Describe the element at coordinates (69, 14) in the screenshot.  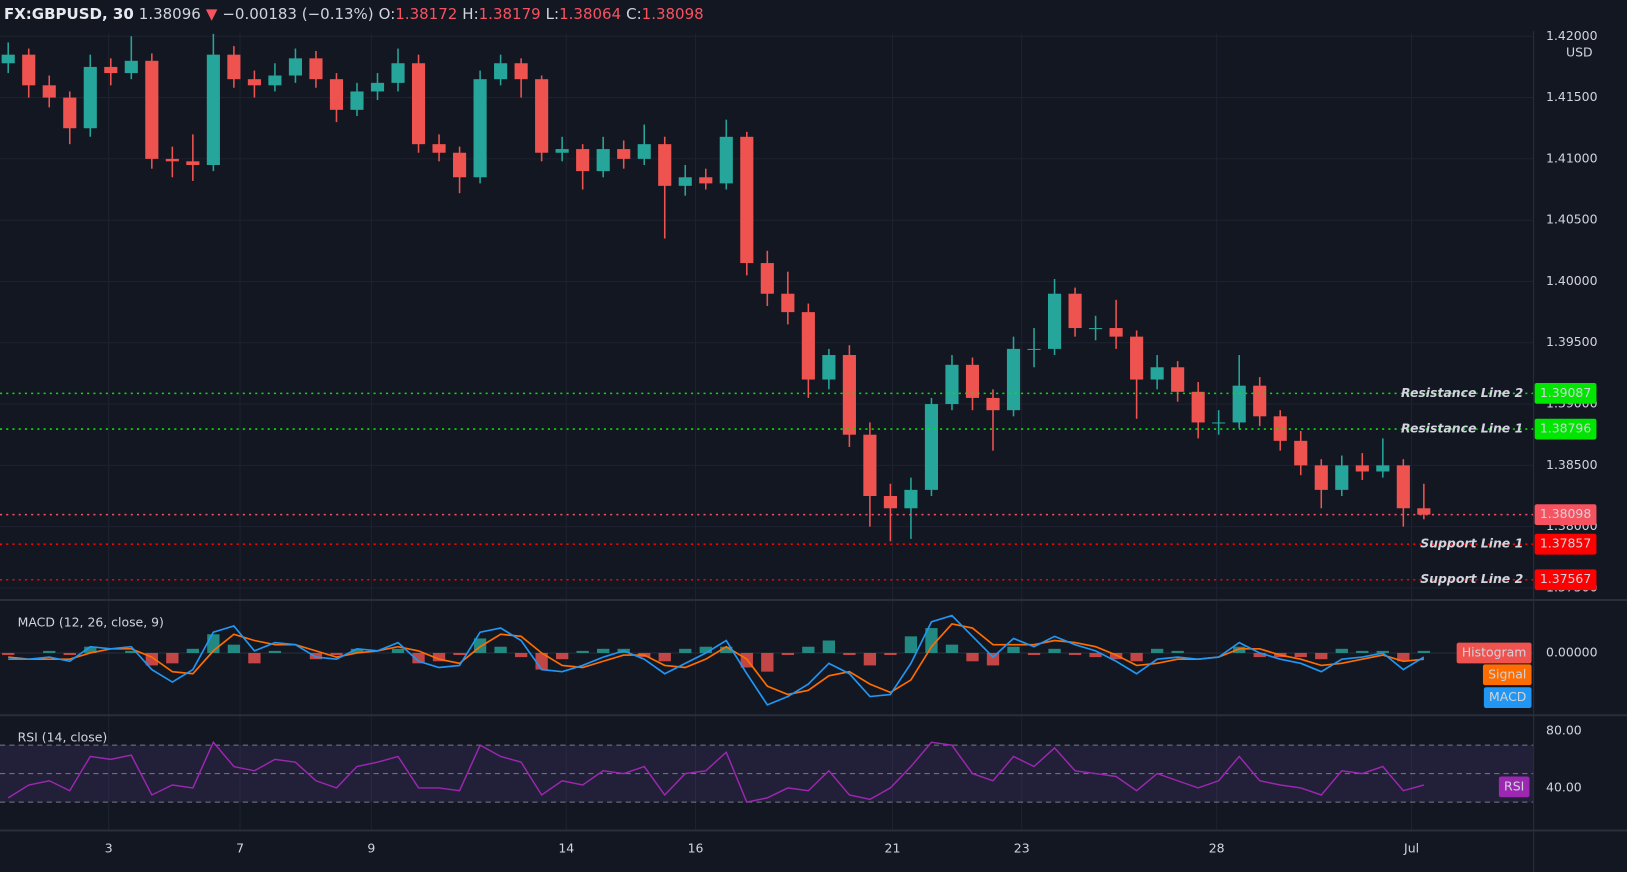
I see `symbol: FX:GBPUSD, 30` at that location.